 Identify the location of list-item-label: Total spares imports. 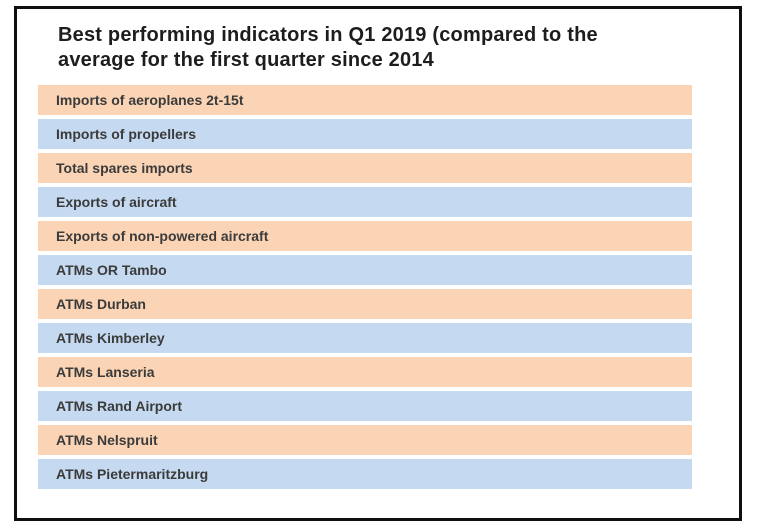
(124, 168).